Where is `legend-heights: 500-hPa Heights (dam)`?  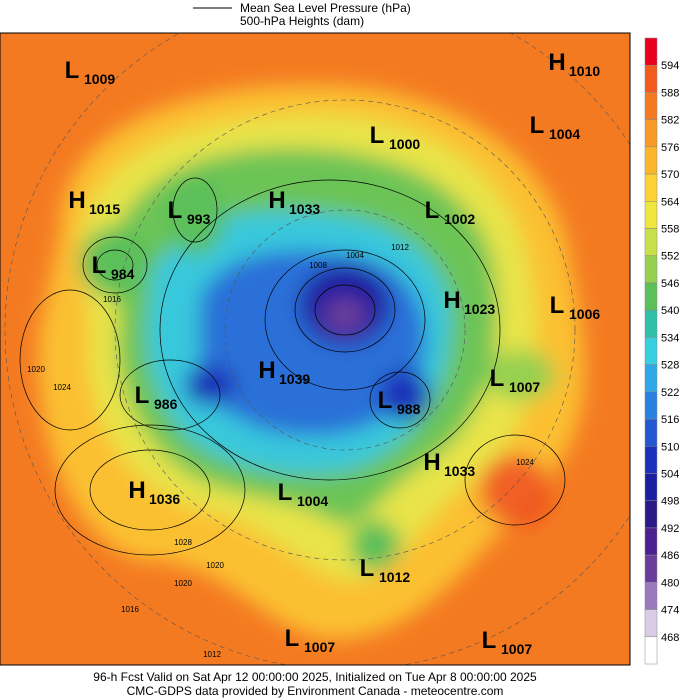
legend-heights: 500-hPa Heights (dam) is located at coordinates (302, 21).